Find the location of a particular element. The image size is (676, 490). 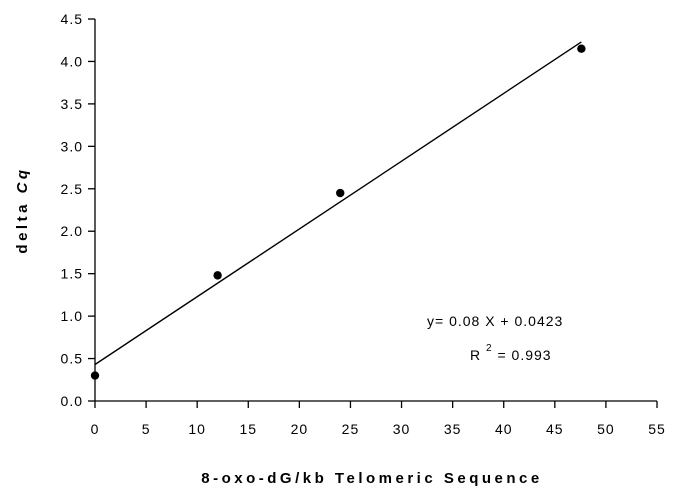

x-tick-label: 55 is located at coordinates (657, 429).